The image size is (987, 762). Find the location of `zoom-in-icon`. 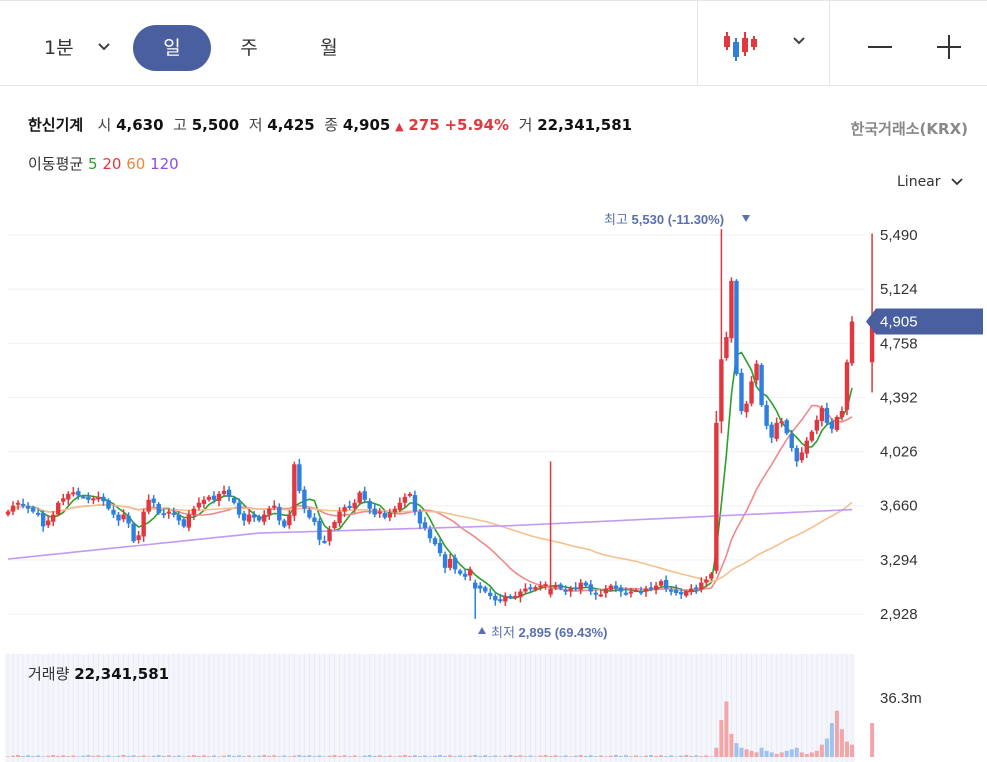

zoom-in-icon is located at coordinates (949, 47).